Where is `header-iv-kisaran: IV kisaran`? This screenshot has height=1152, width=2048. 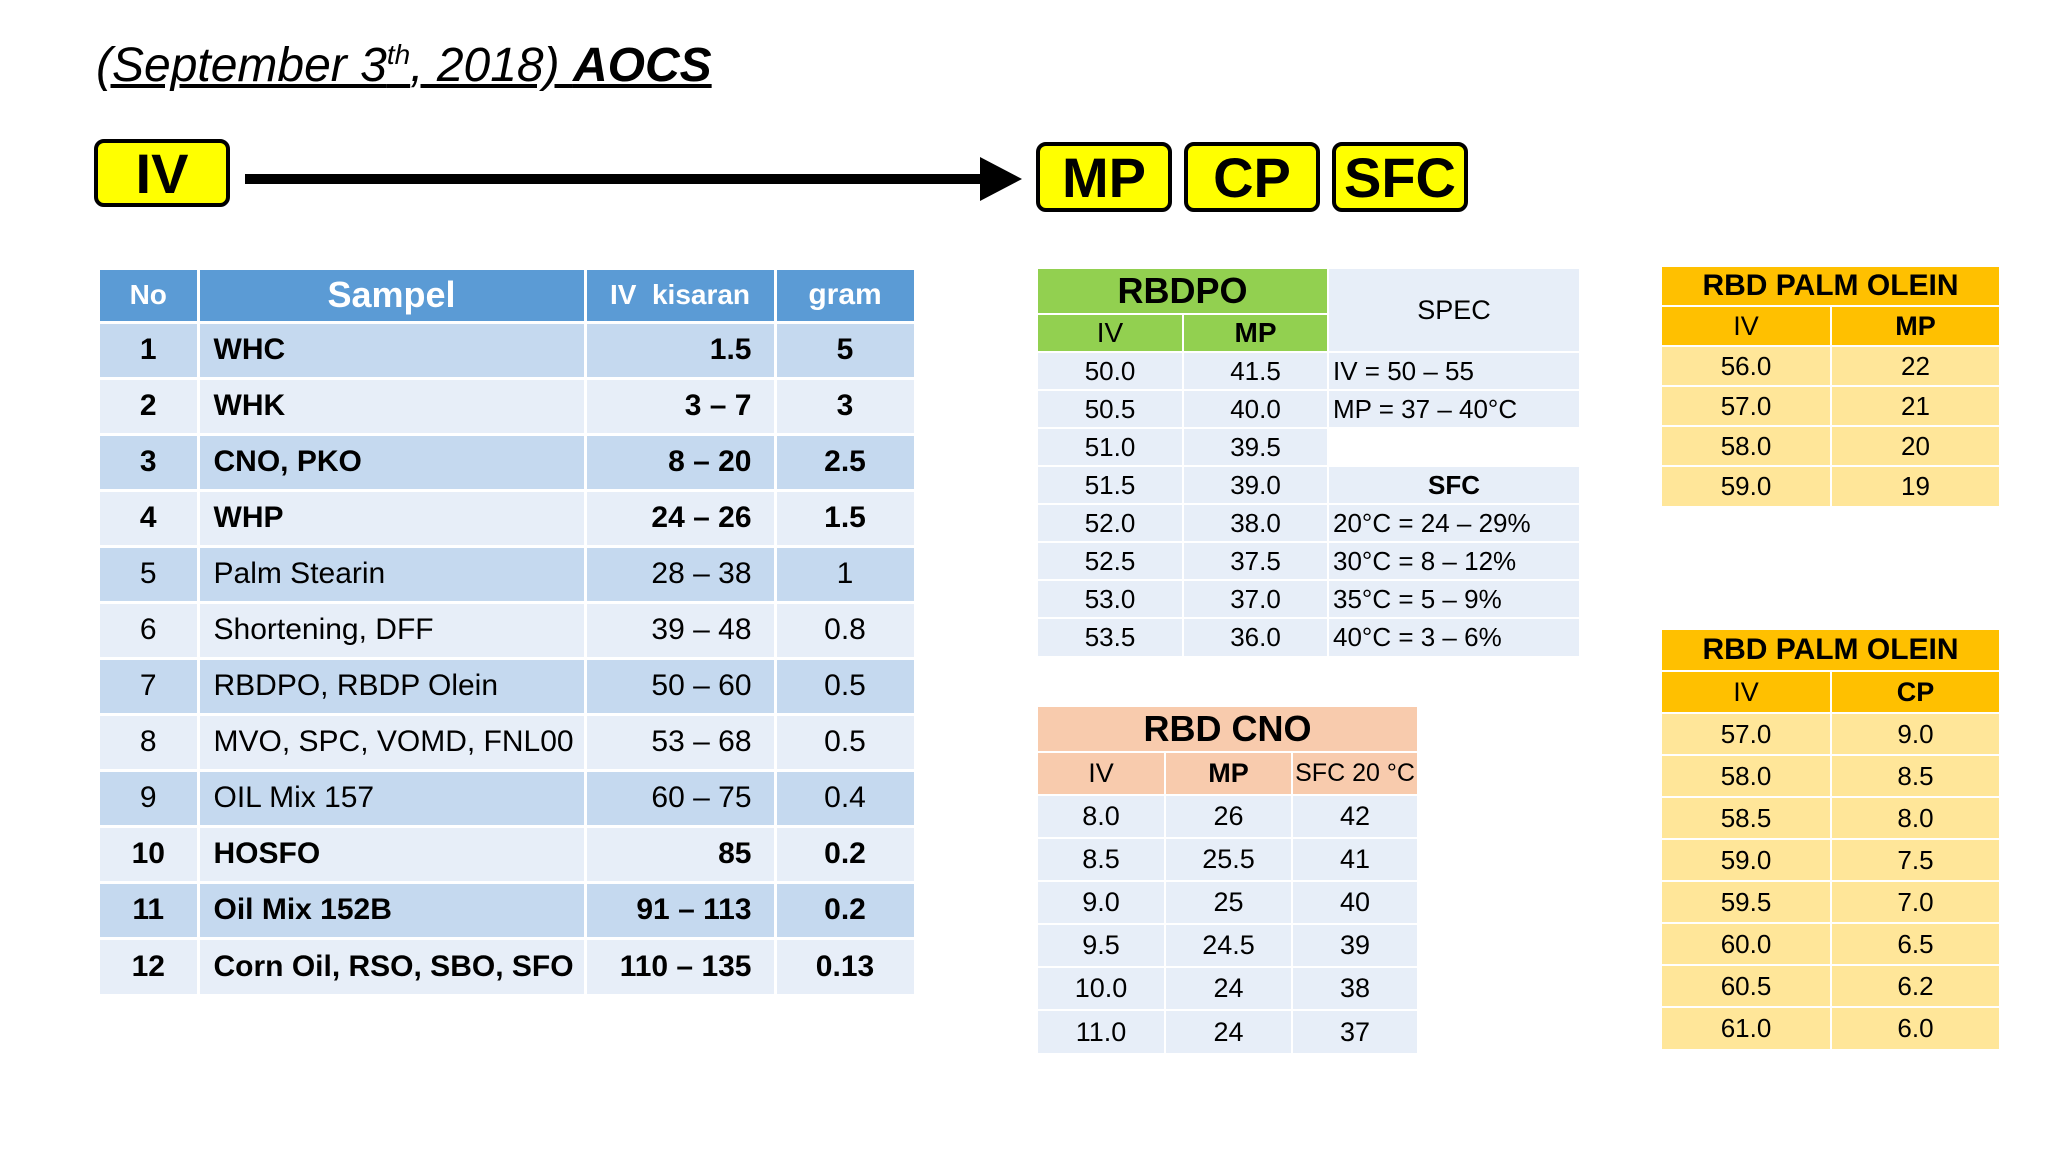 header-iv-kisaran: IV kisaran is located at coordinates (681, 296).